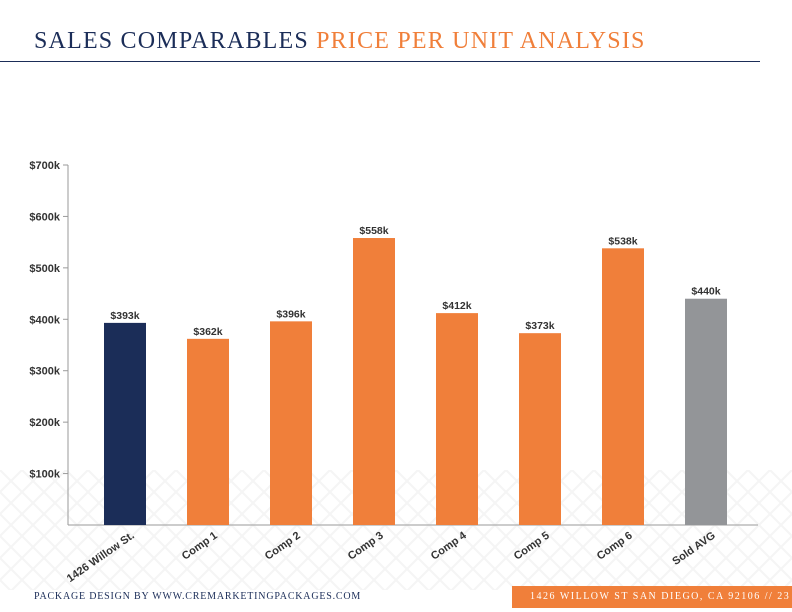 The image size is (792, 612). What do you see at coordinates (373, 231) in the screenshot?
I see `bar-value-label: $558k` at bounding box center [373, 231].